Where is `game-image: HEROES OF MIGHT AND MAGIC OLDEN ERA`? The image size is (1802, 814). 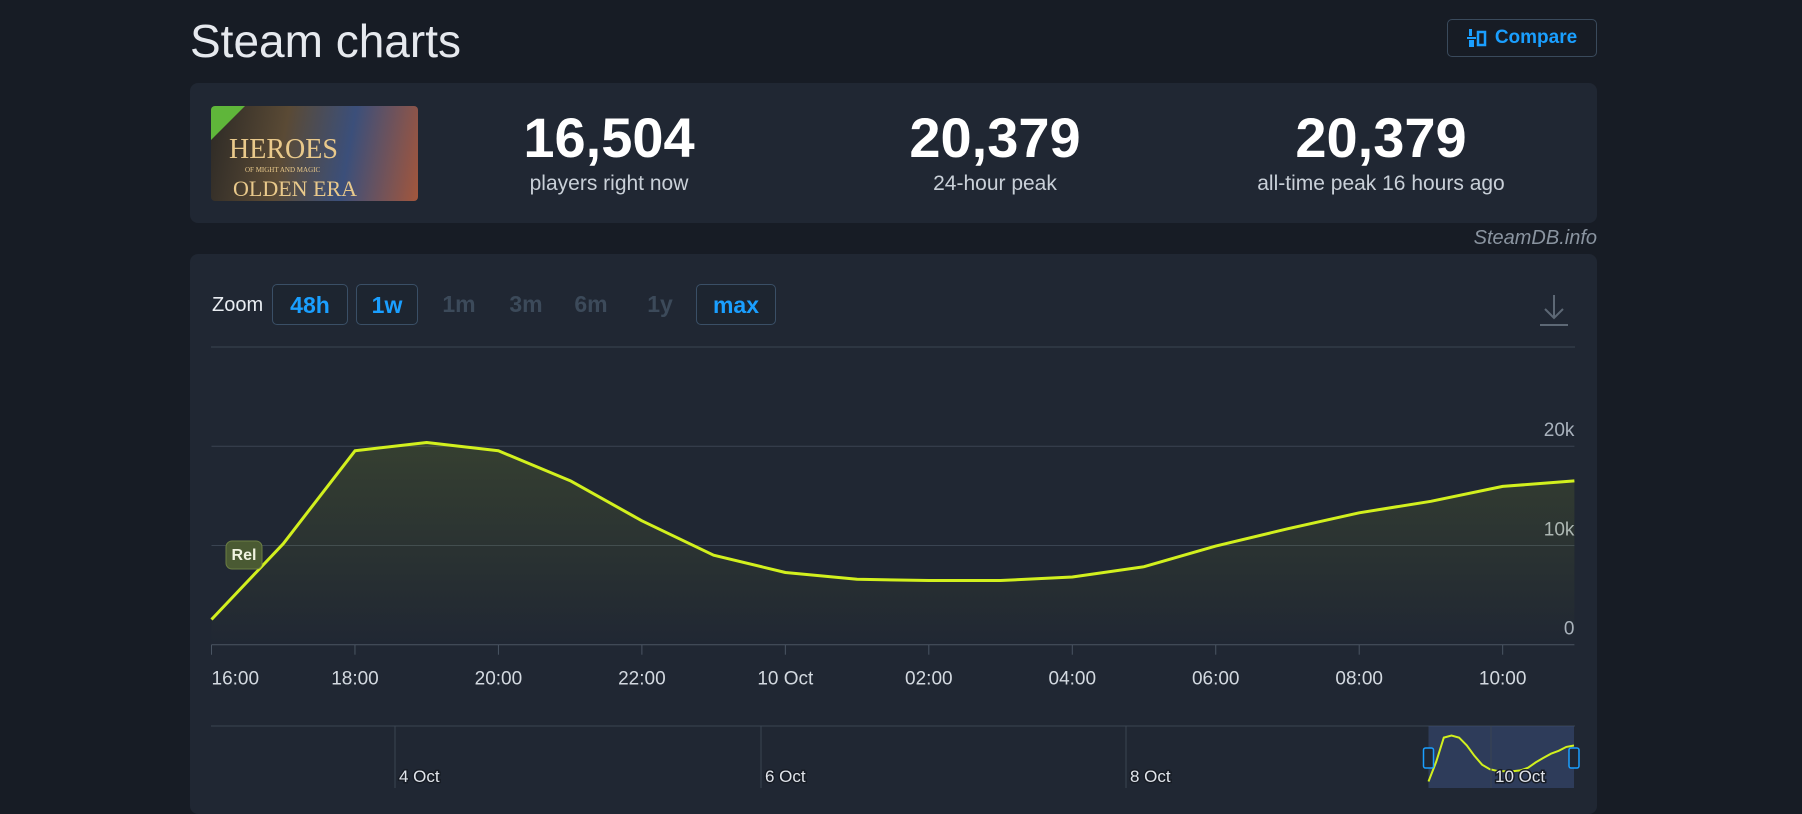
game-image: HEROES OF MIGHT AND MAGIC OLDEN ERA is located at coordinates (314, 153).